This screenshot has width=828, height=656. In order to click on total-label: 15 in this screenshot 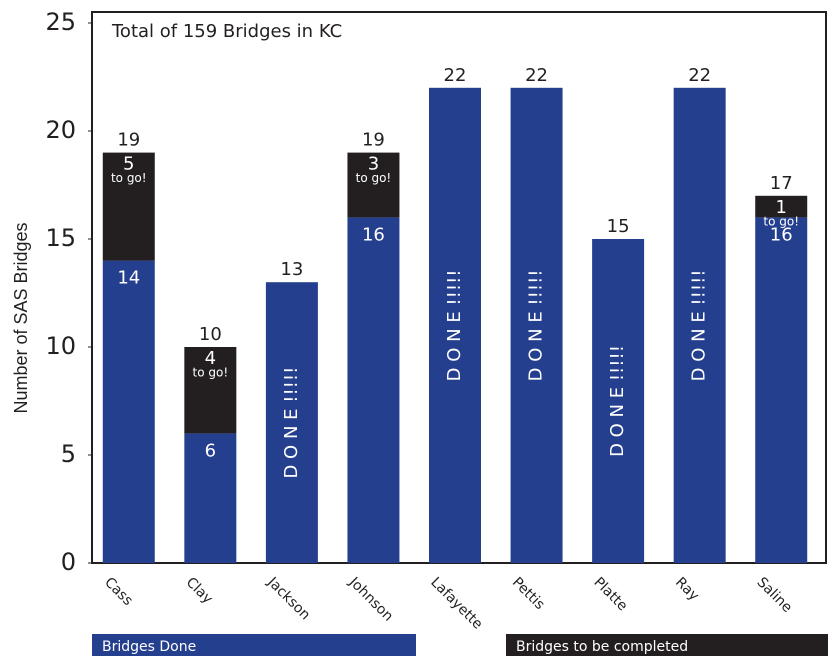, I will do `click(618, 226)`.